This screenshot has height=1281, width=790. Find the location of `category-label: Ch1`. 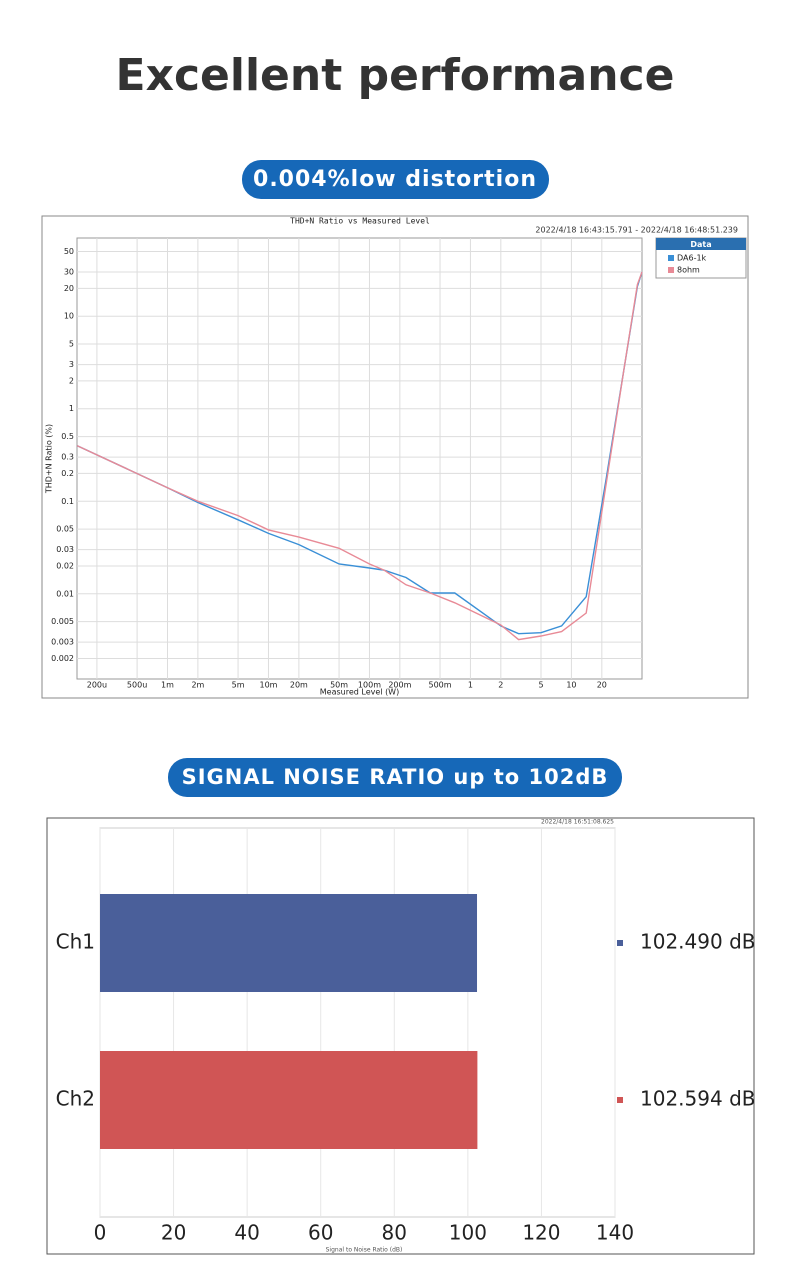

category-label: Ch1 is located at coordinates (75, 942).